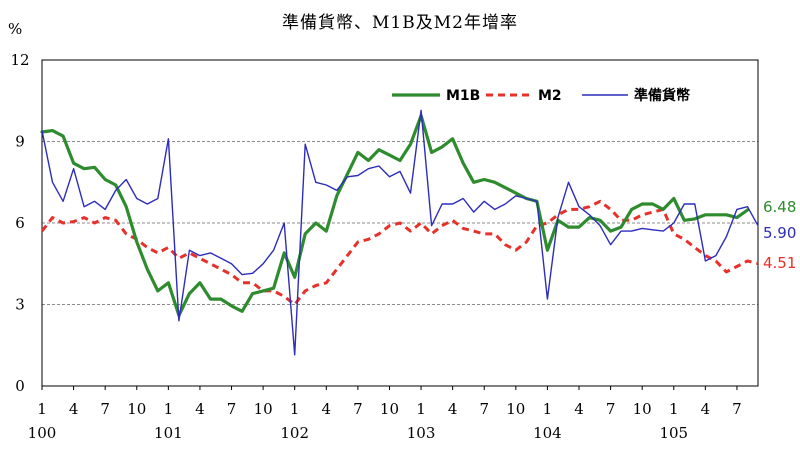  Describe the element at coordinates (400, 23) in the screenshot. I see `chart-title: 準備貨幣、M1B及M2年增率` at that location.